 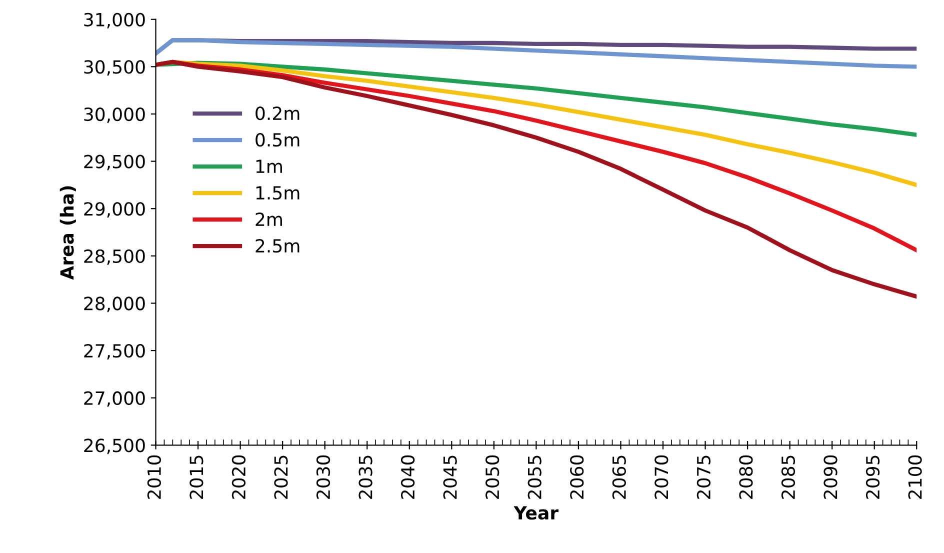 I want to click on legend-label: 2.5m, so click(x=278, y=246).